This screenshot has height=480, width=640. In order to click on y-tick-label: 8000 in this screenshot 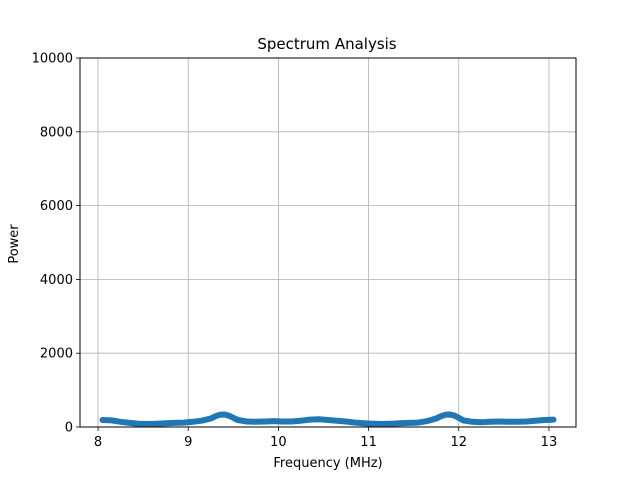, I will do `click(56, 132)`.